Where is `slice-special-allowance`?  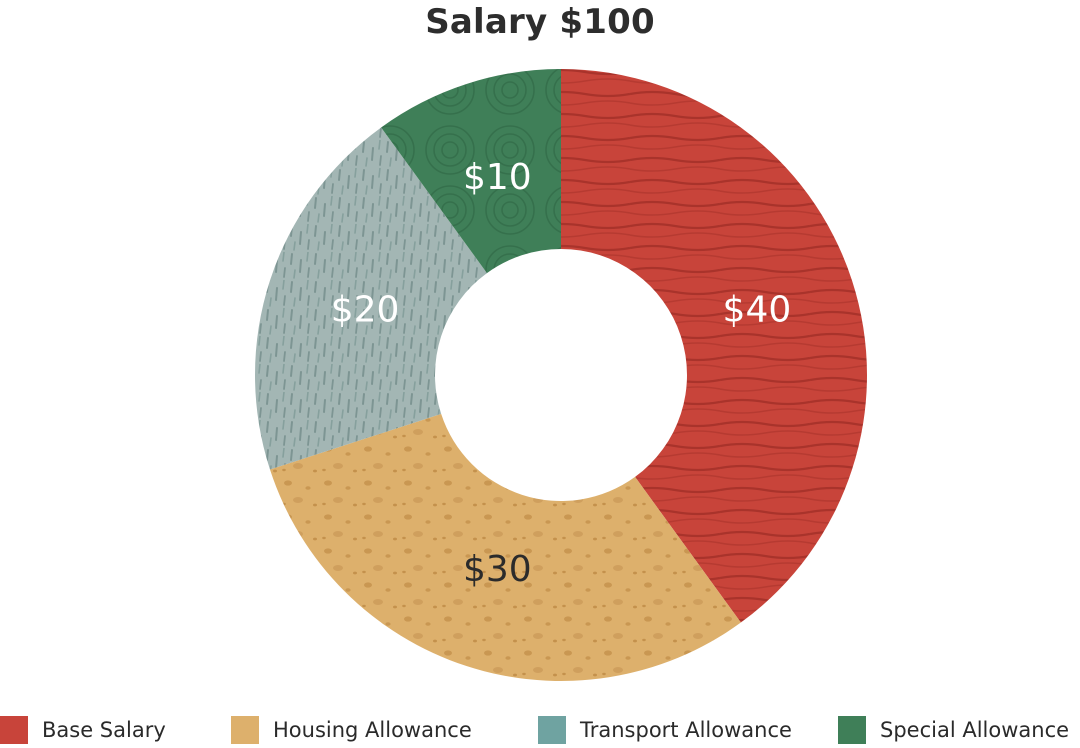
slice-special-allowance is located at coordinates (471, 171).